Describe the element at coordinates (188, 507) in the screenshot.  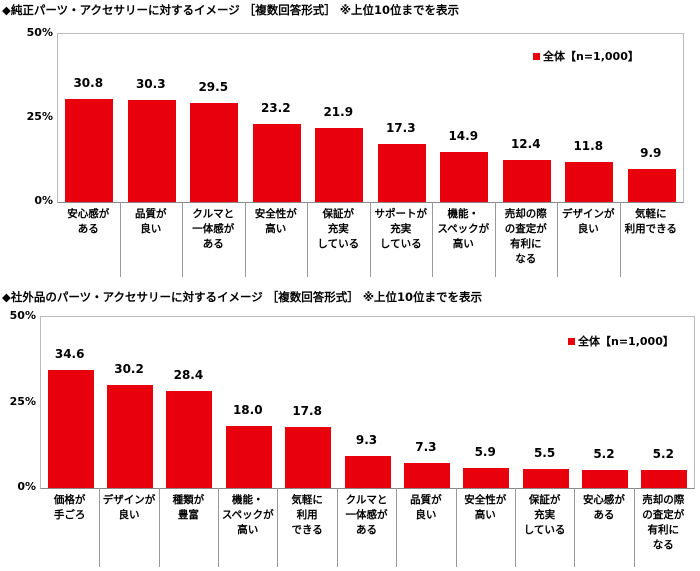
I see `category-label: 種類が 豊富` at that location.